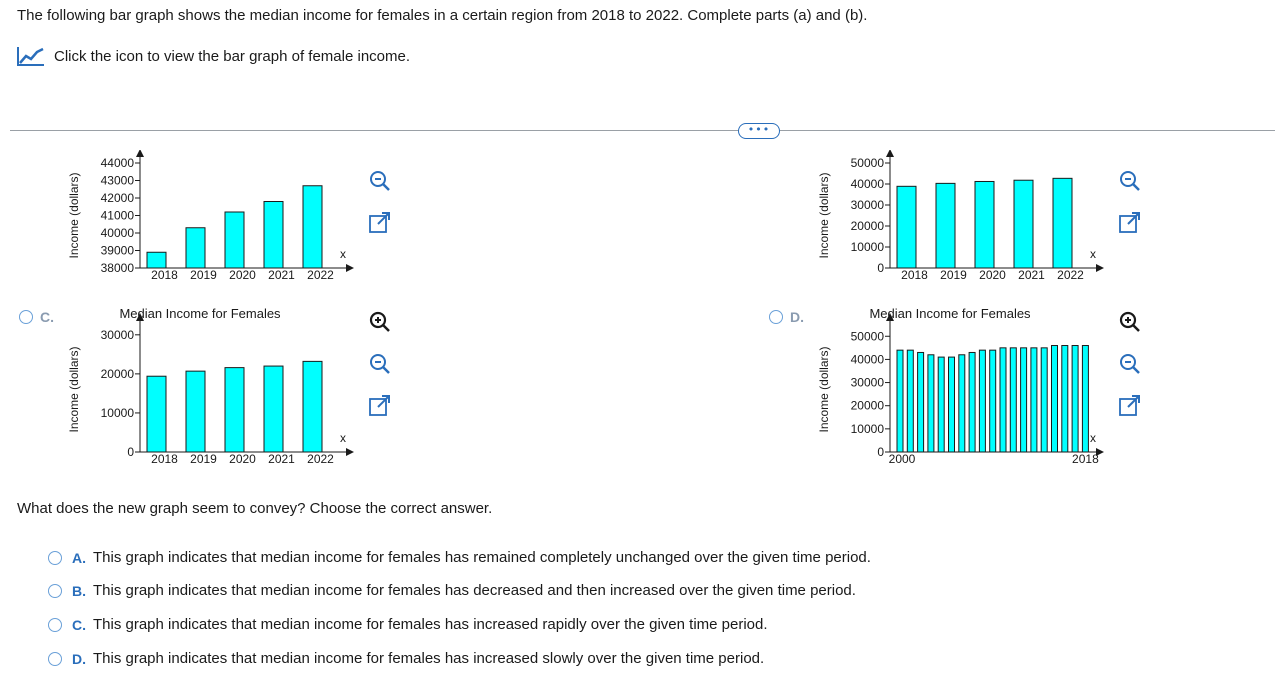  What do you see at coordinates (118, 198) in the screenshot?
I see `y-tick-label: 42000` at bounding box center [118, 198].